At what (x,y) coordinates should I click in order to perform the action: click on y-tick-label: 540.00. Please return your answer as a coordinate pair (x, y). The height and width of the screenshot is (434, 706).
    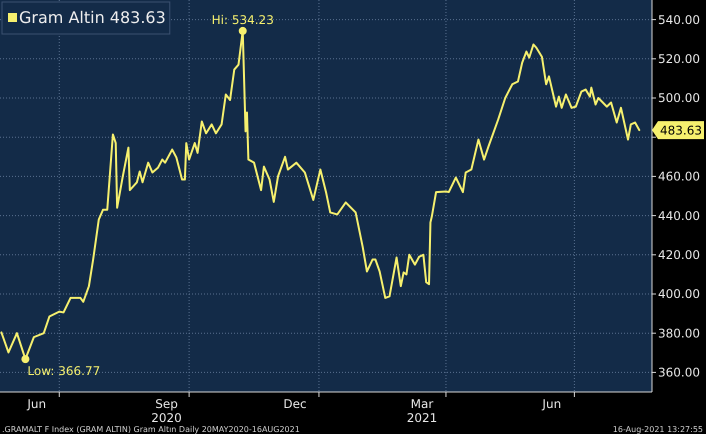
    Looking at the image, I should click on (679, 19).